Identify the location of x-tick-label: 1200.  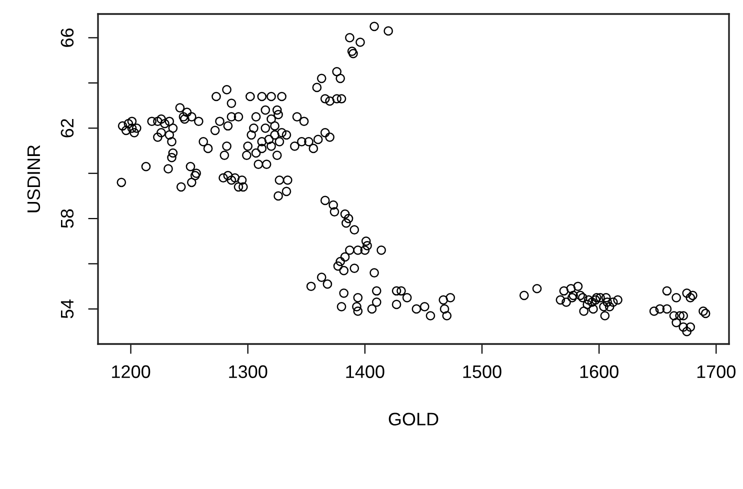
(131, 371).